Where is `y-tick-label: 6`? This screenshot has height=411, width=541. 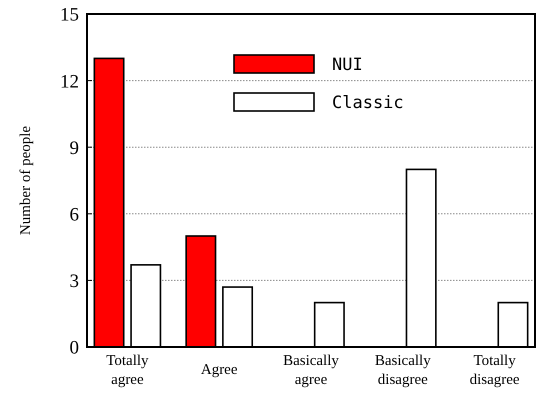 y-tick-label: 6 is located at coordinates (74, 215).